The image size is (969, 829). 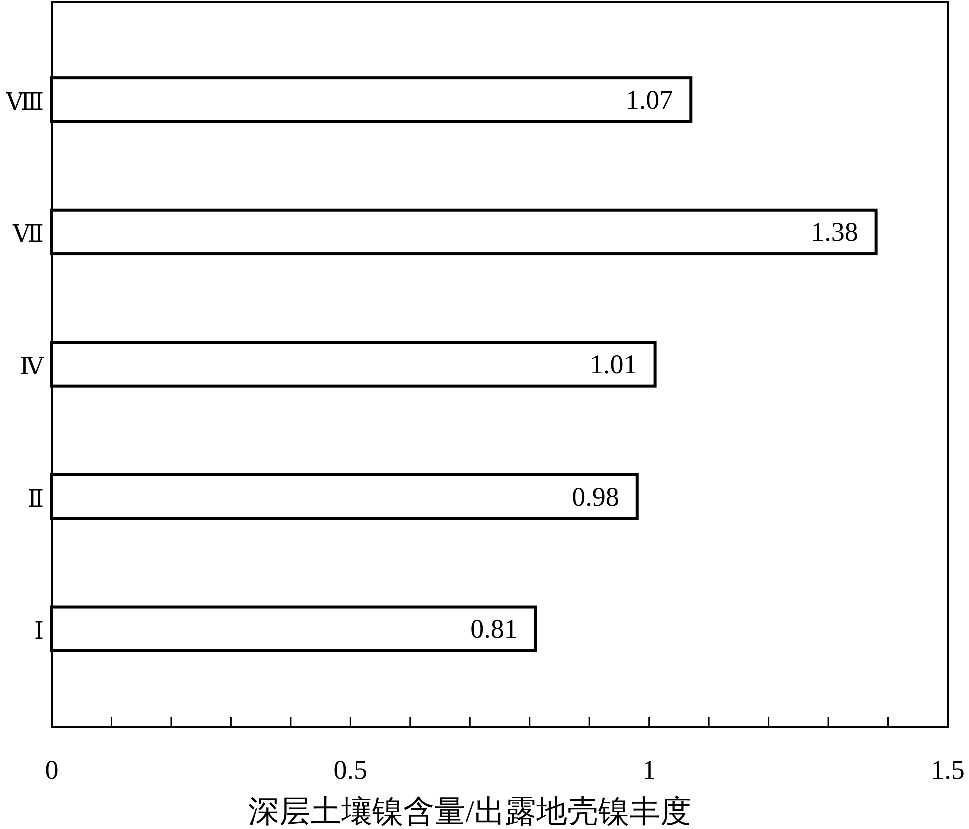 I want to click on data-label: 1.01, so click(x=614, y=365).